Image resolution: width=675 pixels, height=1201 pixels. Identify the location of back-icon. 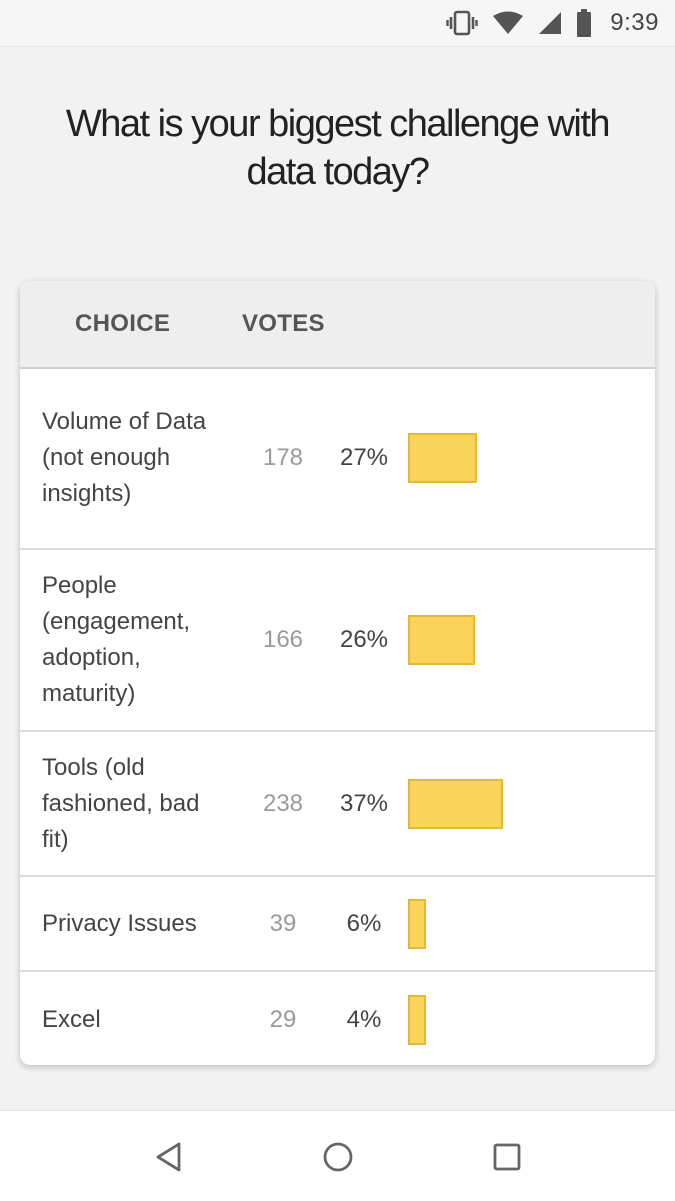
(168, 1157).